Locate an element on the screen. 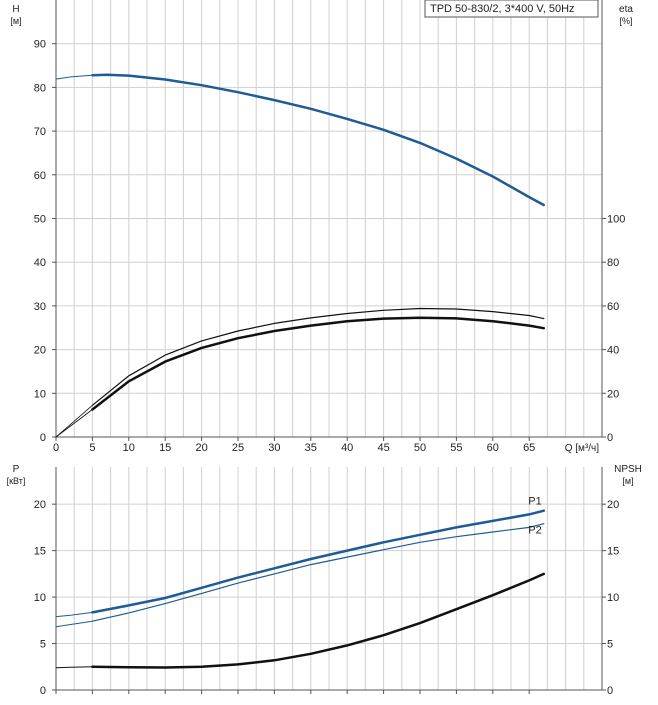 The height and width of the screenshot is (705, 658). left-axis-title: H is located at coordinates (15, 9).